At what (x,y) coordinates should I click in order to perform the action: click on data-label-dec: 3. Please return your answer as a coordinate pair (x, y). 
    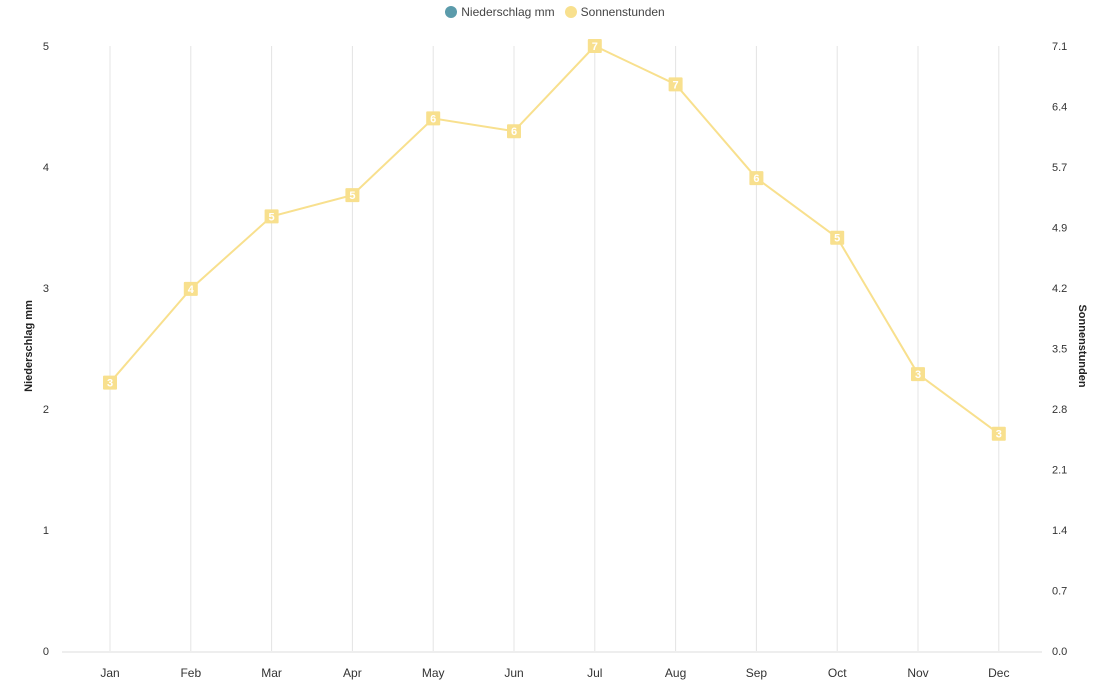
    Looking at the image, I should click on (999, 435).